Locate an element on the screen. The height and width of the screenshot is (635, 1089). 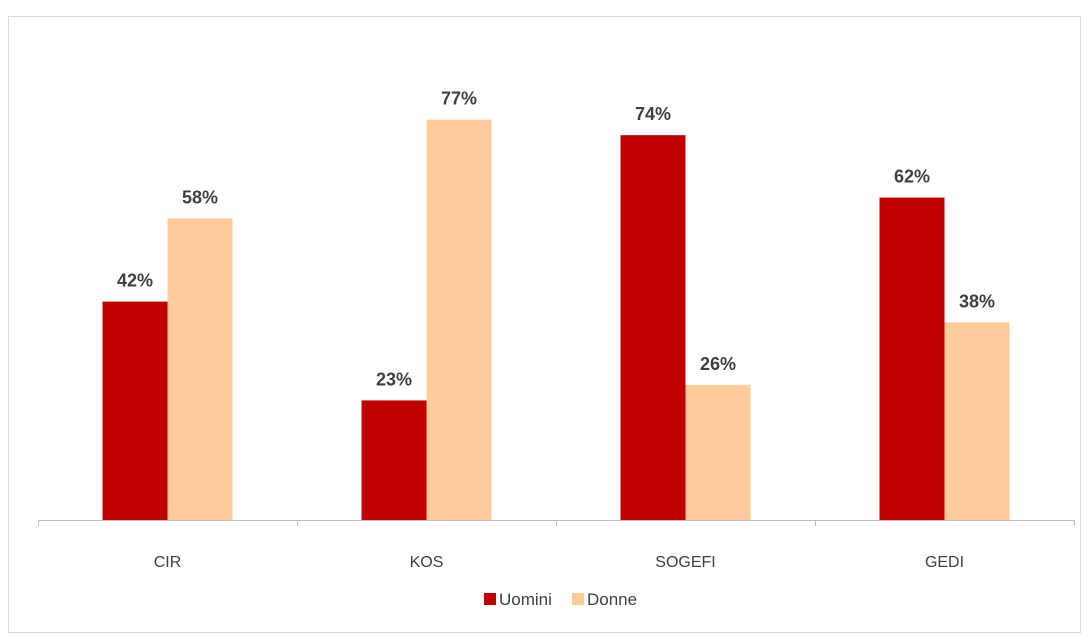
x-tick-label: GEDI is located at coordinates (944, 562).